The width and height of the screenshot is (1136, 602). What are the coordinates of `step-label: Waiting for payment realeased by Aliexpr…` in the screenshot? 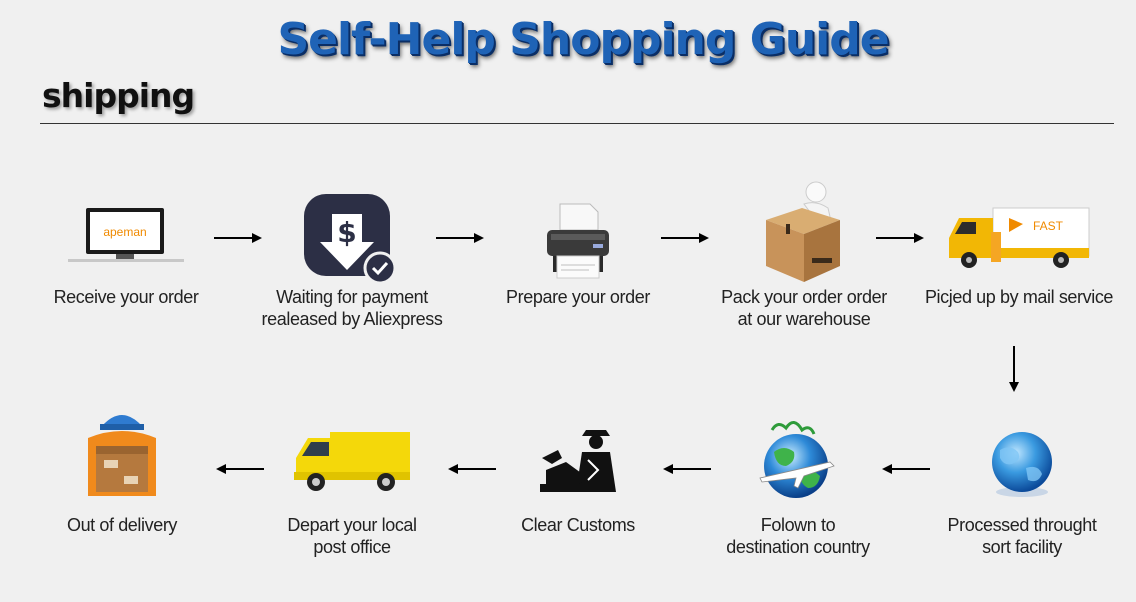 It's located at (352, 308).